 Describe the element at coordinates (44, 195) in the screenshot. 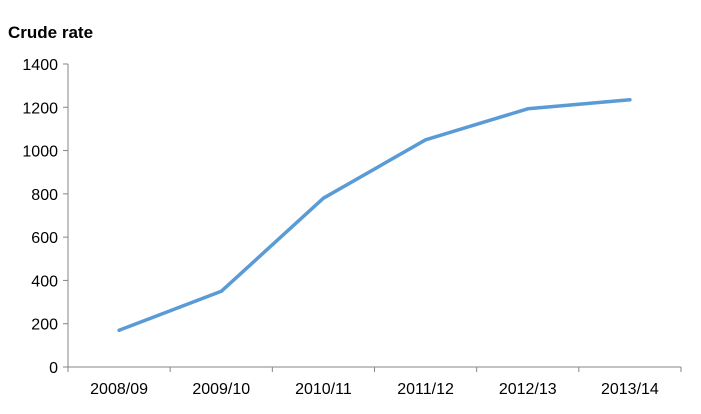

I see `y-tick-label: 800` at that location.